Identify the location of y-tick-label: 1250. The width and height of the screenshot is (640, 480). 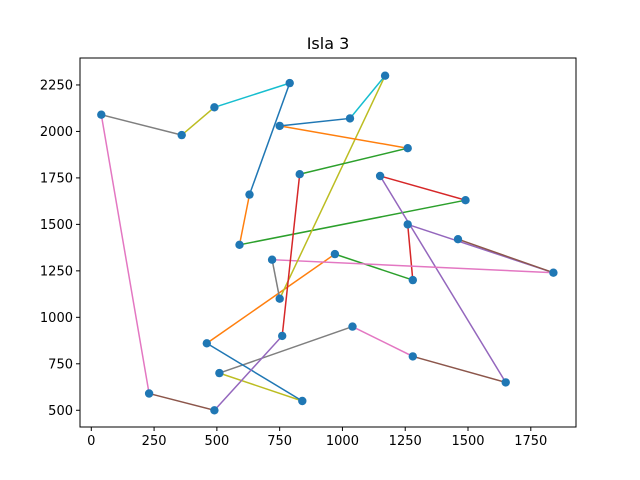
(56, 271).